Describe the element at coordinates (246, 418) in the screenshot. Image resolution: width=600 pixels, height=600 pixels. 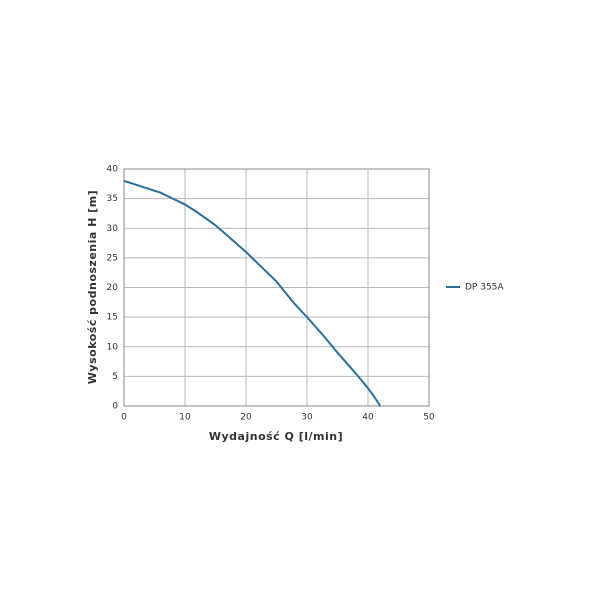
I see `x-tick-label: 20` at that location.